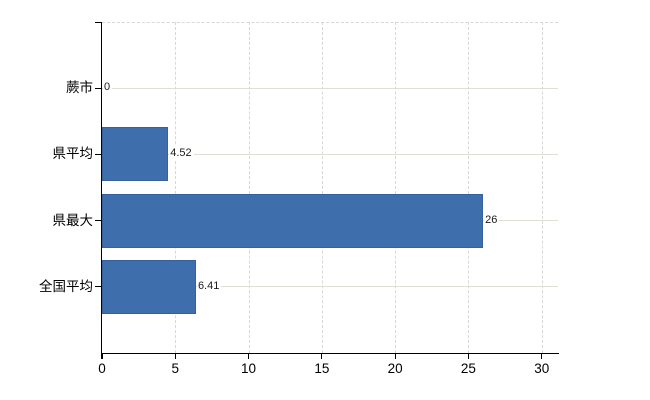 This screenshot has width=650, height=400. I want to click on x-tick-label: 5, so click(175, 368).